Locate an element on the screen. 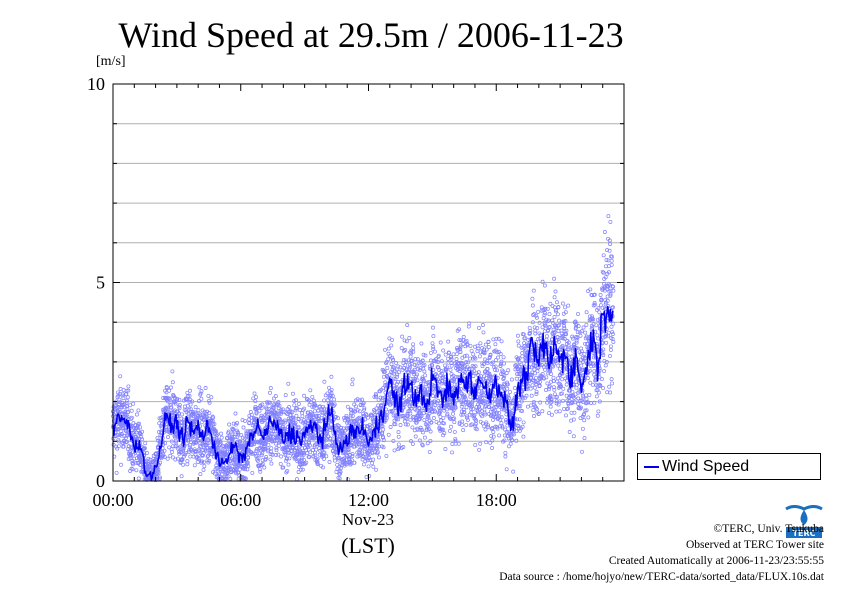 This screenshot has width=842, height=595. x-date-label: Nov-23 is located at coordinates (368, 519).